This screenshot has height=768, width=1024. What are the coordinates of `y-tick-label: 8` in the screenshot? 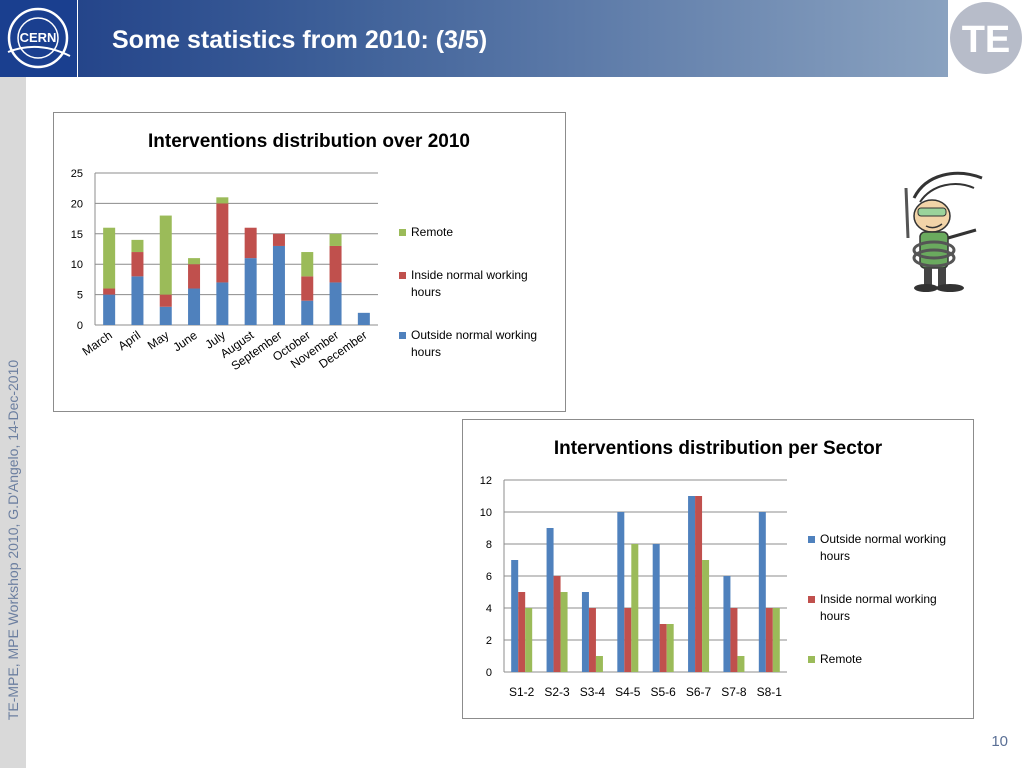 It's located at (489, 545).